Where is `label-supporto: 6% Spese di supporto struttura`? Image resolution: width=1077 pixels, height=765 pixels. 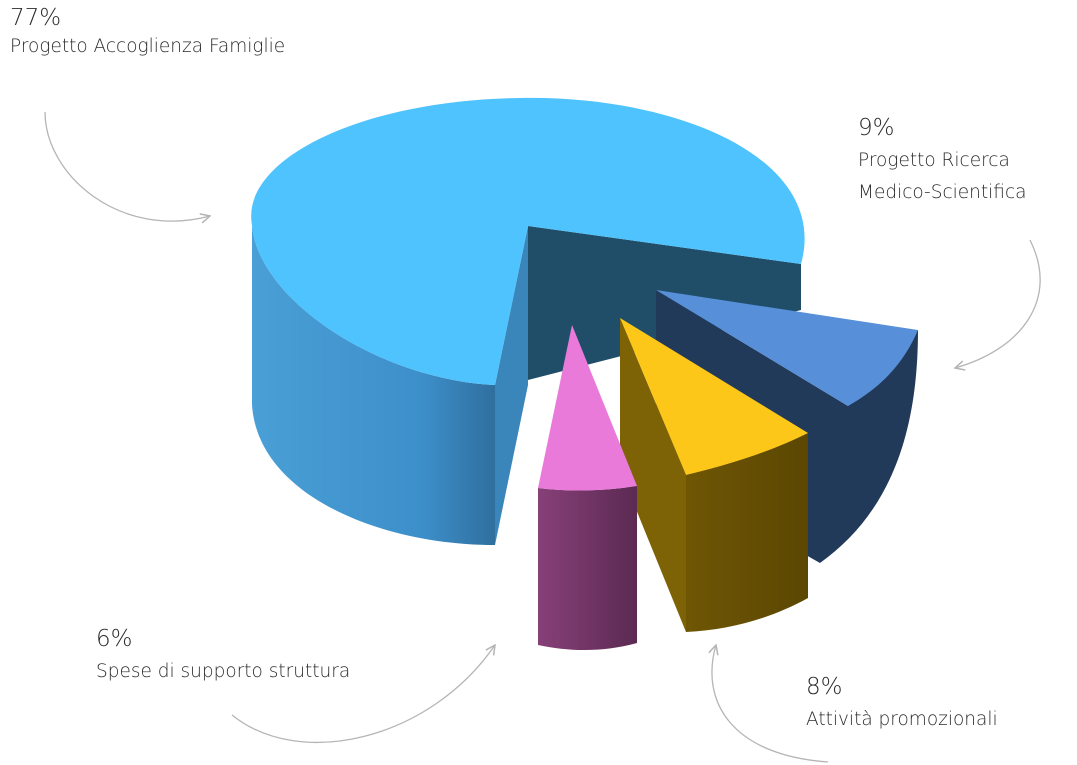
label-supporto: 6% Spese di supporto struttura is located at coordinates (223, 656).